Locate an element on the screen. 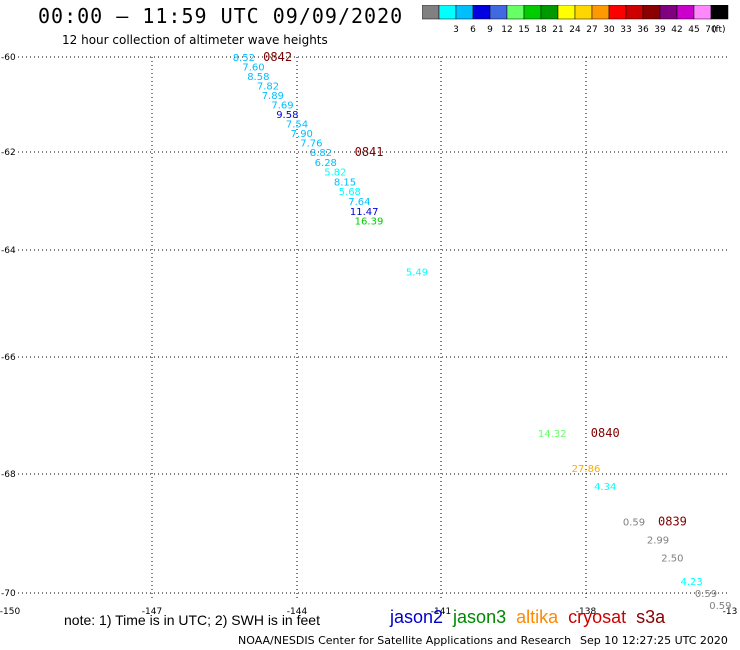 The height and width of the screenshot is (650, 740). wave-height-label: 7.82 is located at coordinates (268, 87).